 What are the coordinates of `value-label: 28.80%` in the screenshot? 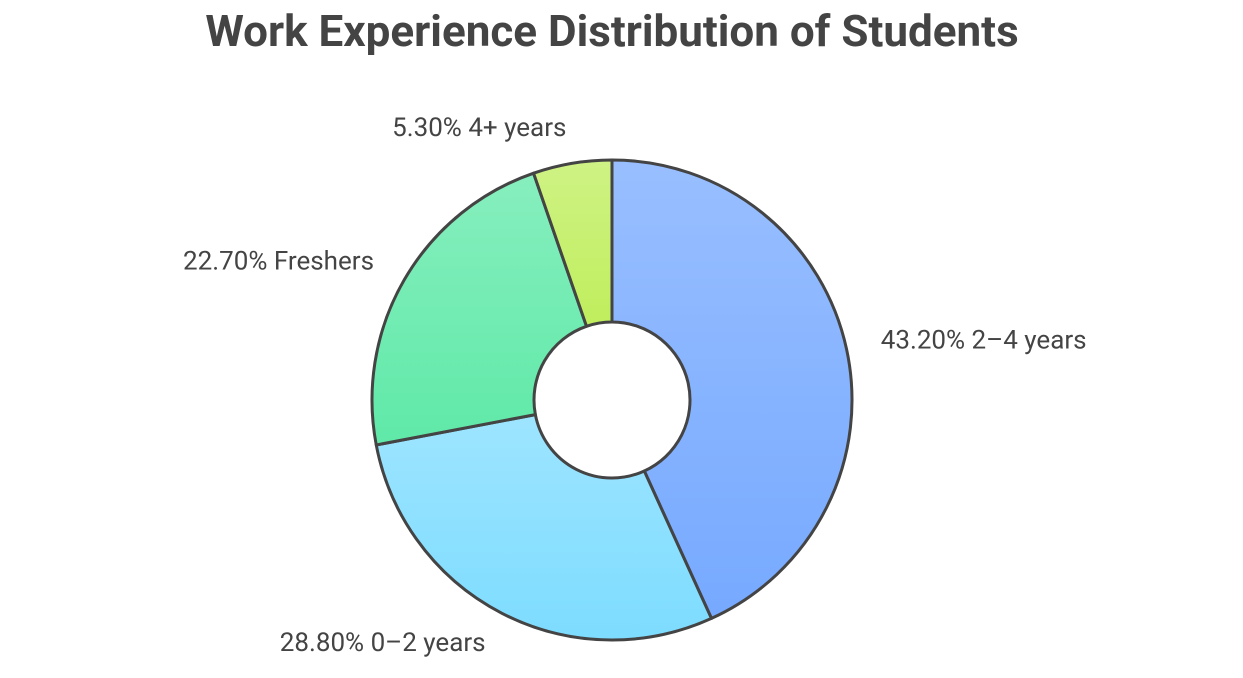 It's located at (322, 643).